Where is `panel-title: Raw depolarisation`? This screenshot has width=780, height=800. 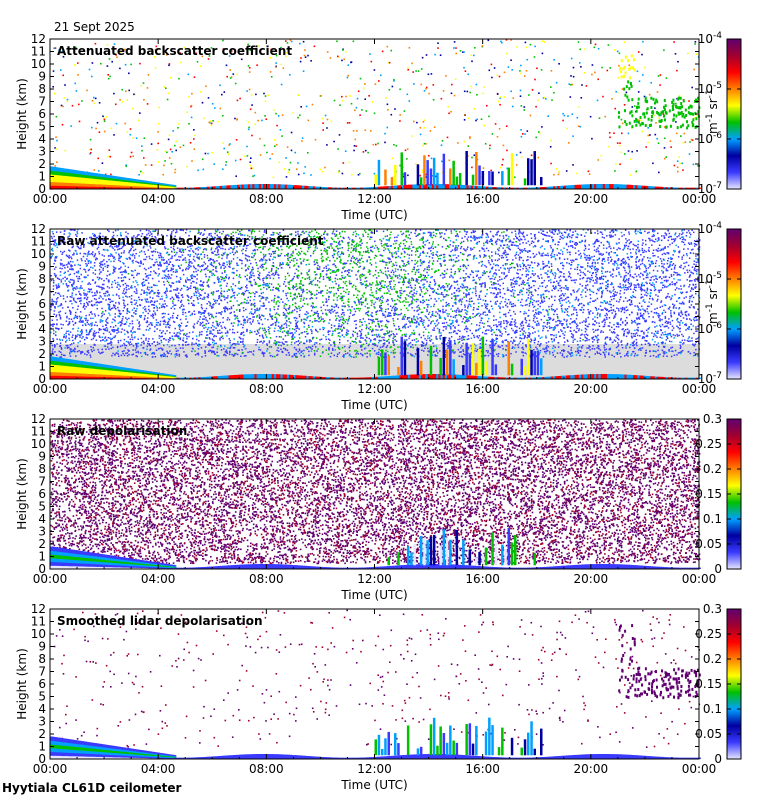
panel-title: Raw depolarisation is located at coordinates (122, 431).